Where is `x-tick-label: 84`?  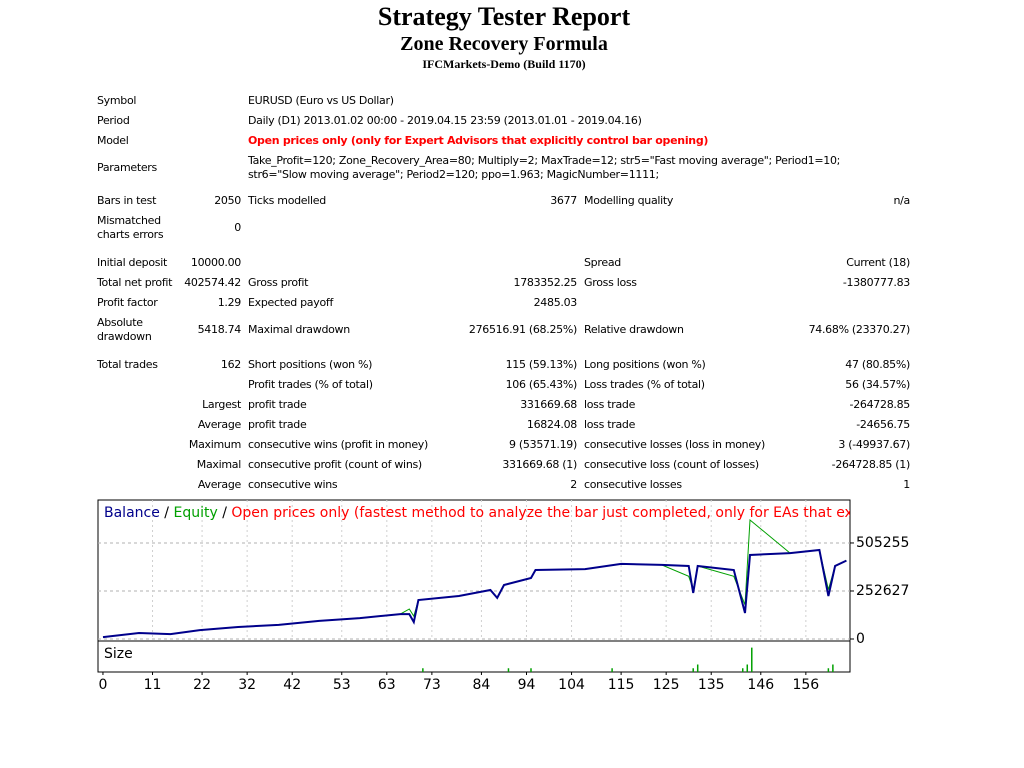 x-tick-label: 84 is located at coordinates (482, 685).